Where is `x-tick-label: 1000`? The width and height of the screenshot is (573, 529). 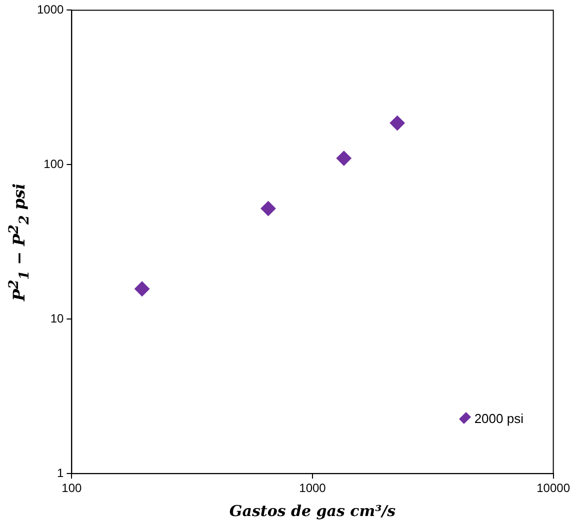
x-tick-label: 1000 is located at coordinates (312, 488).